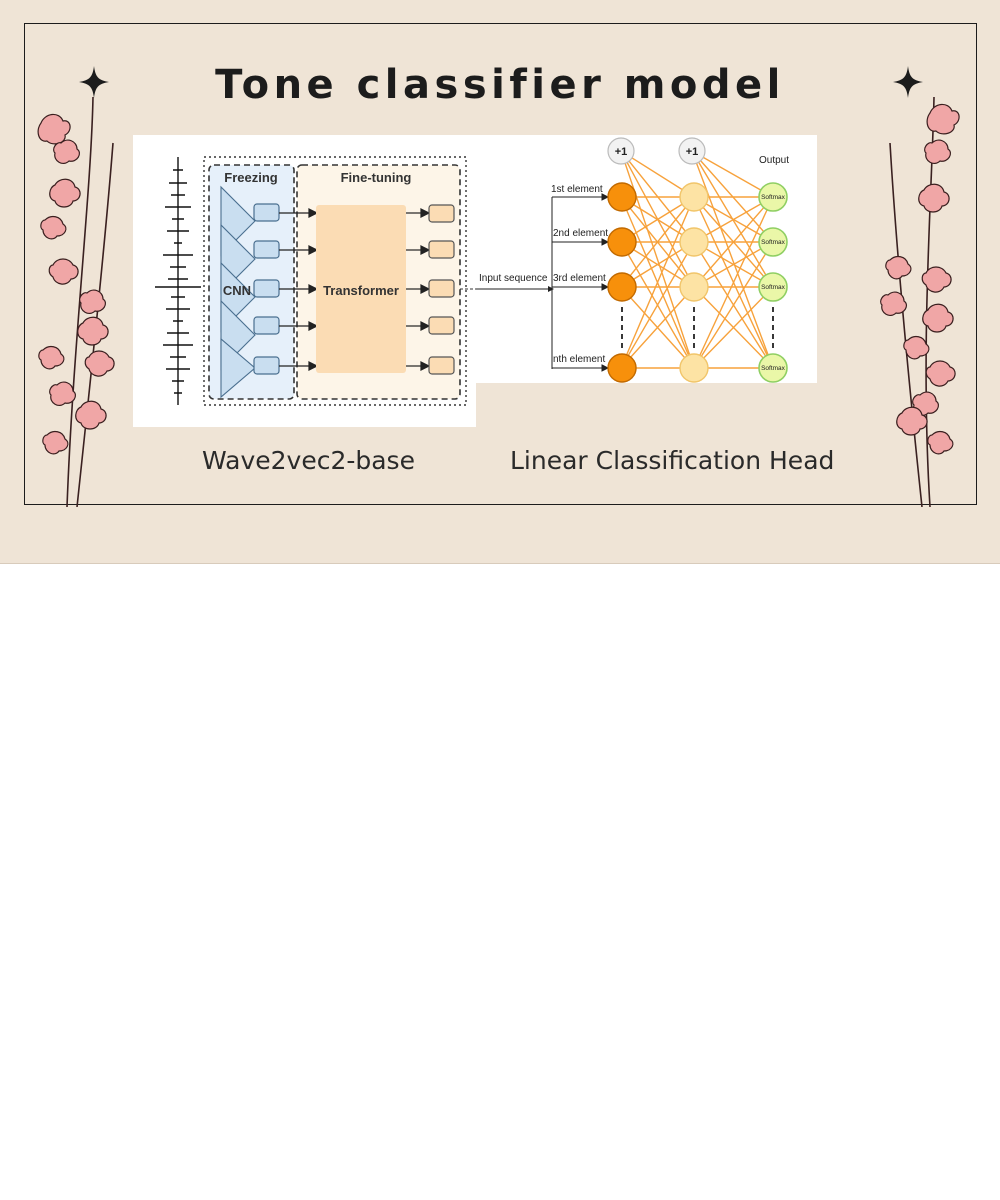 The image size is (1000, 1200). I want to click on element-label: 2nd element, so click(580, 233).